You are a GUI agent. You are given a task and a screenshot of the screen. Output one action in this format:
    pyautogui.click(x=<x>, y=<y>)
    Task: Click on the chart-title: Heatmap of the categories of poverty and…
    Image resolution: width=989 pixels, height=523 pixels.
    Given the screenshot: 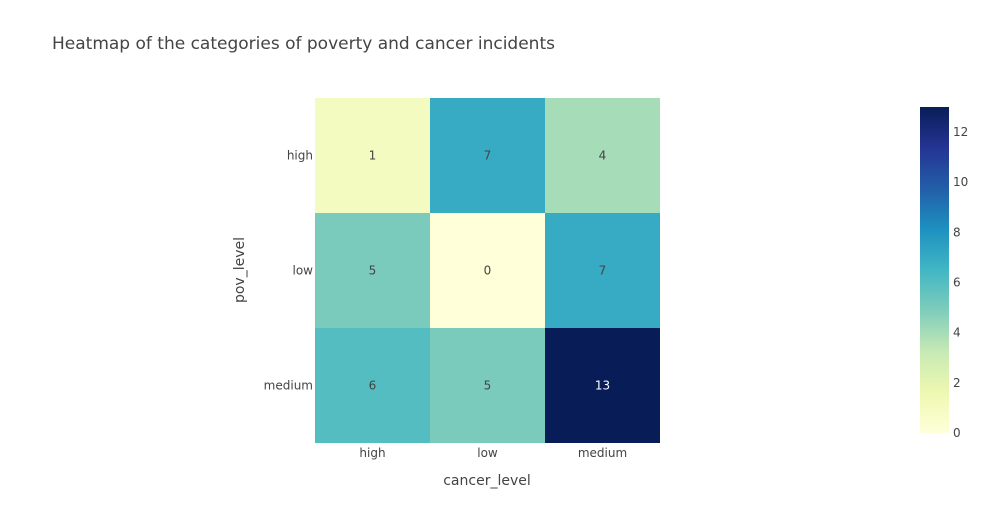 What is the action you would take?
    pyautogui.click(x=303, y=44)
    